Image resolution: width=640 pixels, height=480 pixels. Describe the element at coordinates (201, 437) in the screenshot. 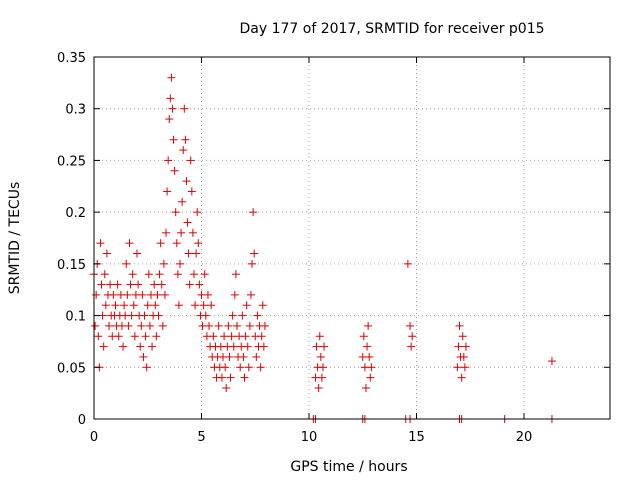

I see `x-tick-label: 5` at that location.